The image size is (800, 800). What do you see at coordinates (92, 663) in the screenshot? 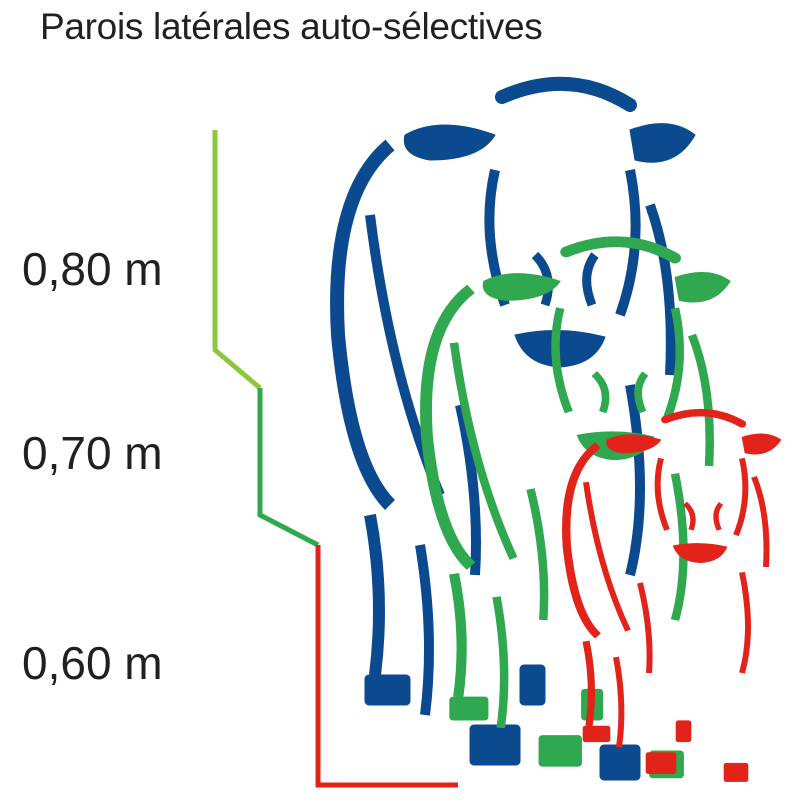
I see `height-label-060: 0,60 m` at bounding box center [92, 663].